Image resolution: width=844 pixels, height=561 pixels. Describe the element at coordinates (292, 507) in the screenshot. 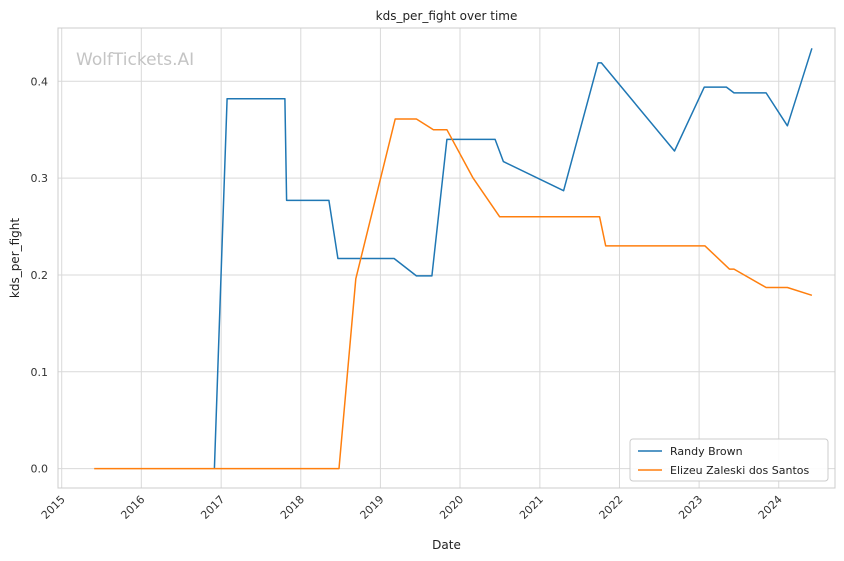

I see `x-tick-label: 2018` at that location.